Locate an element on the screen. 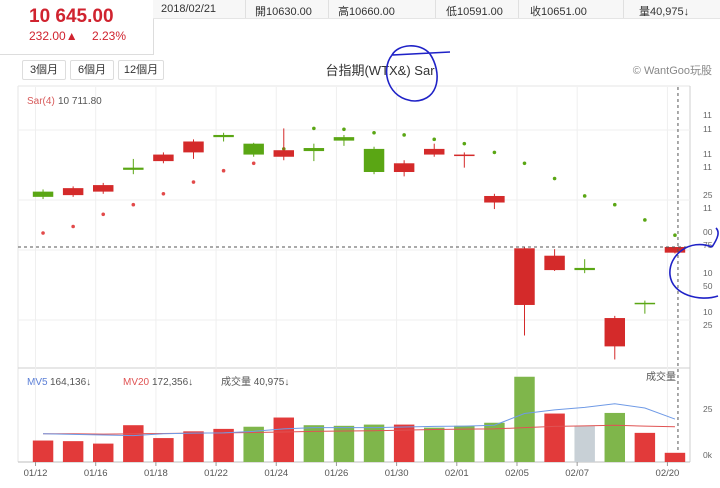  ma20-value: 172,356↓ is located at coordinates (172, 382).